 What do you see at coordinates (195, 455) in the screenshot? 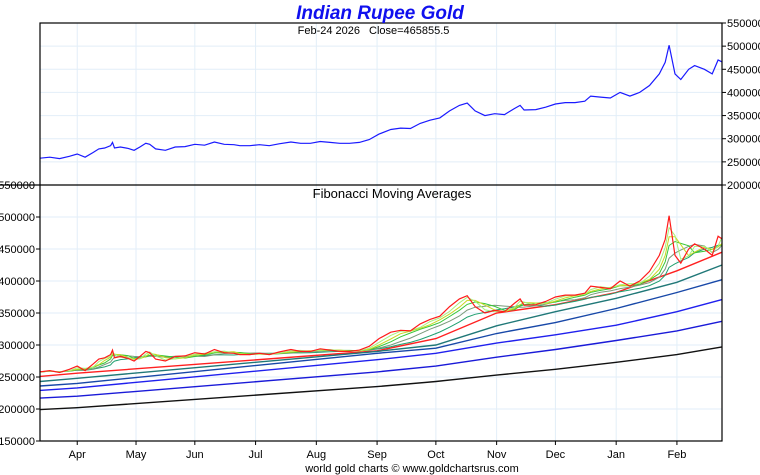
I see `x-tick-label: Jun` at bounding box center [195, 455].